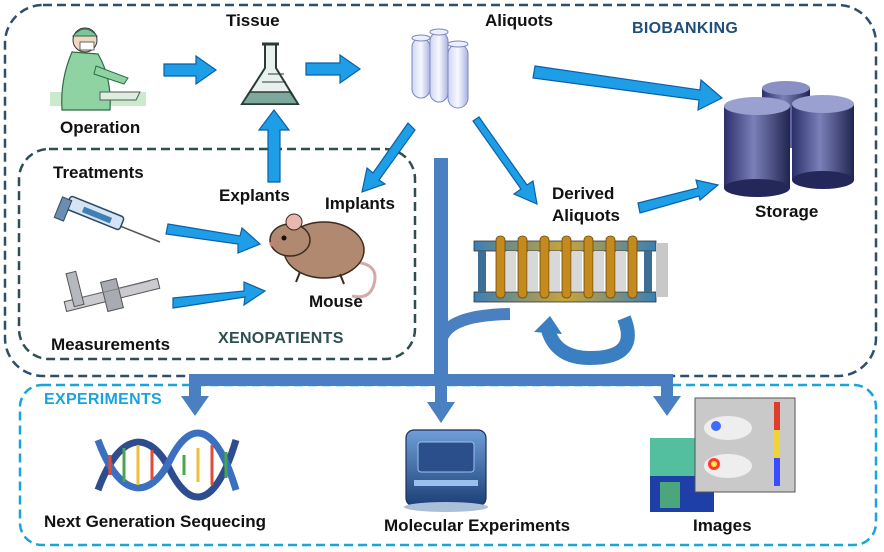 This screenshot has width=884, height=552. I want to click on derived-aliquots-label-line2: Aliquots, so click(586, 215).